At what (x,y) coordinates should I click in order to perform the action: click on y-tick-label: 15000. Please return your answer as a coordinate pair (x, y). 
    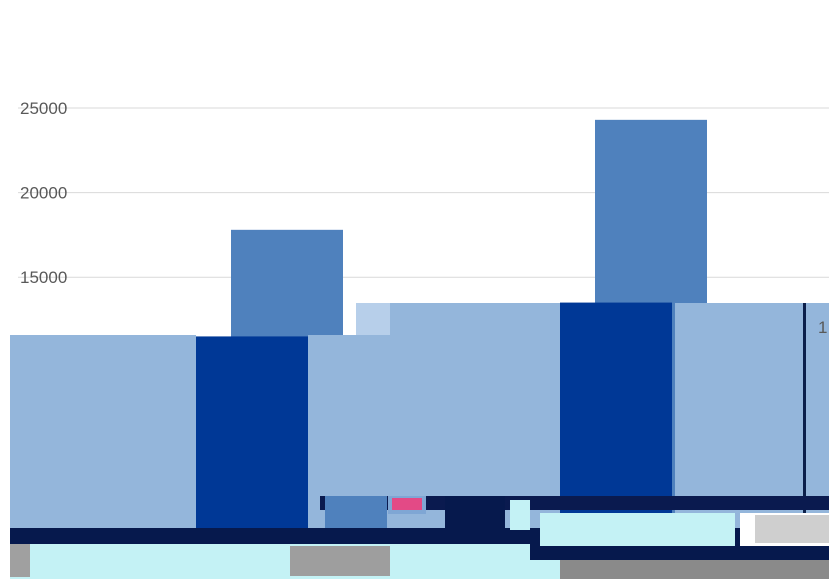
    Looking at the image, I should click on (43, 277).